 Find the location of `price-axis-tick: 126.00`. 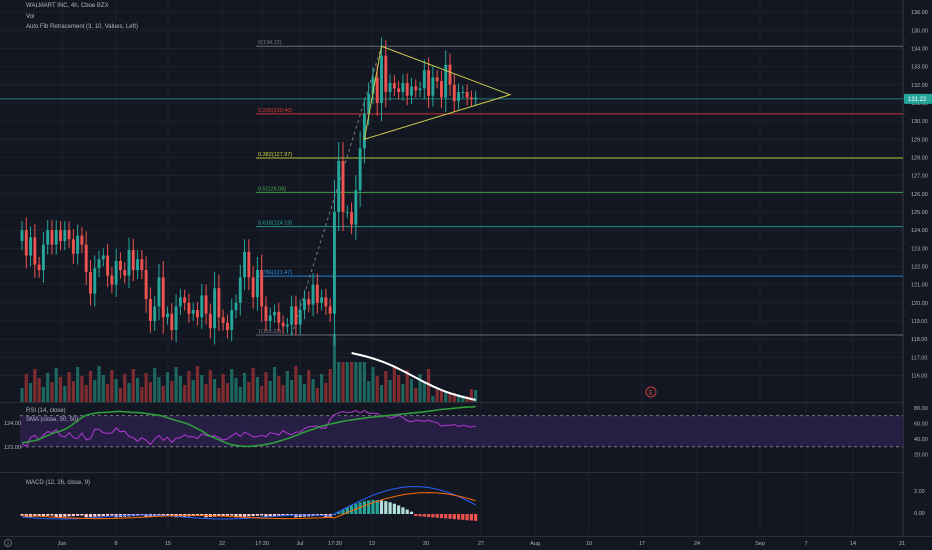

price-axis-tick: 126.00 is located at coordinates (919, 195).